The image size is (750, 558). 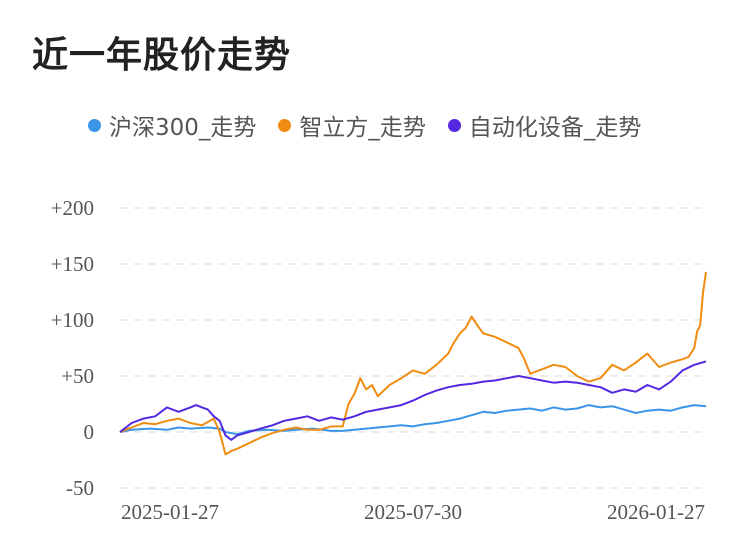 I want to click on legend-item-hs300: 沪深300_走势, so click(x=172, y=125).